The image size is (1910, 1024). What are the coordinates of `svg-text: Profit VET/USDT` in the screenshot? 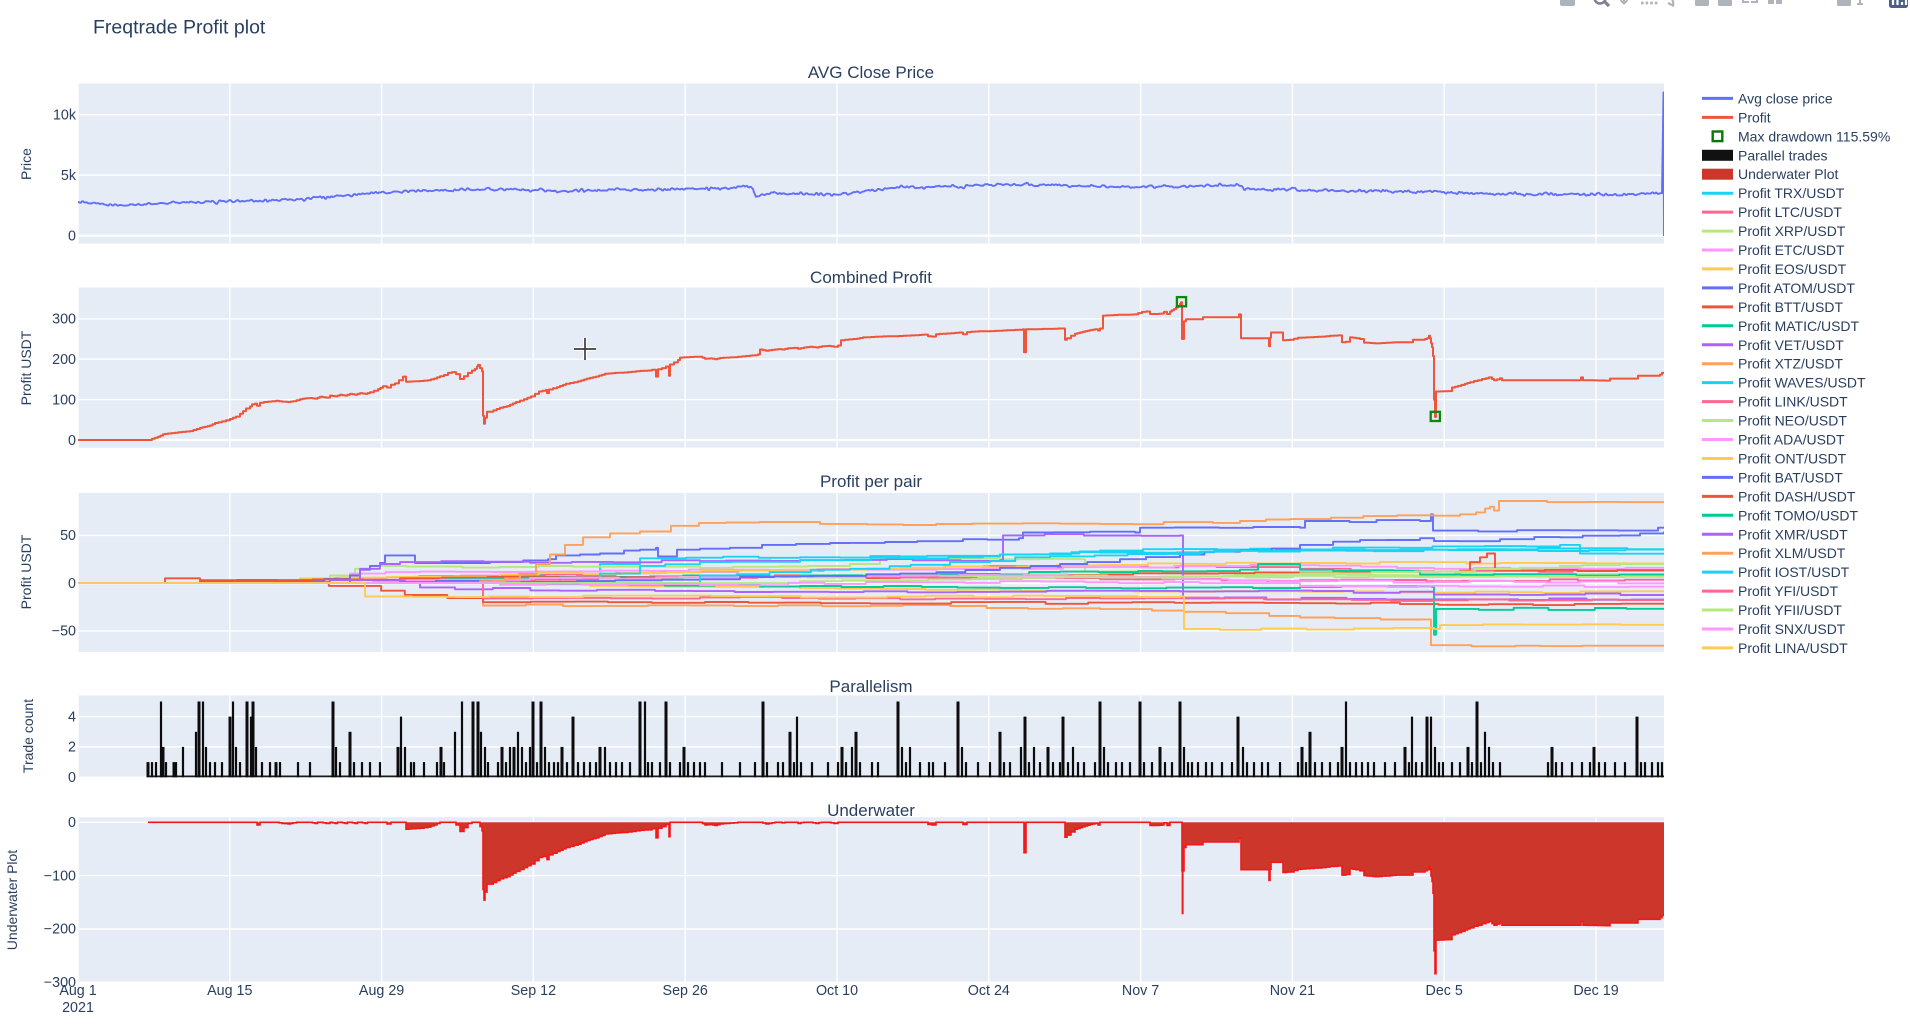 It's located at (1791, 345).